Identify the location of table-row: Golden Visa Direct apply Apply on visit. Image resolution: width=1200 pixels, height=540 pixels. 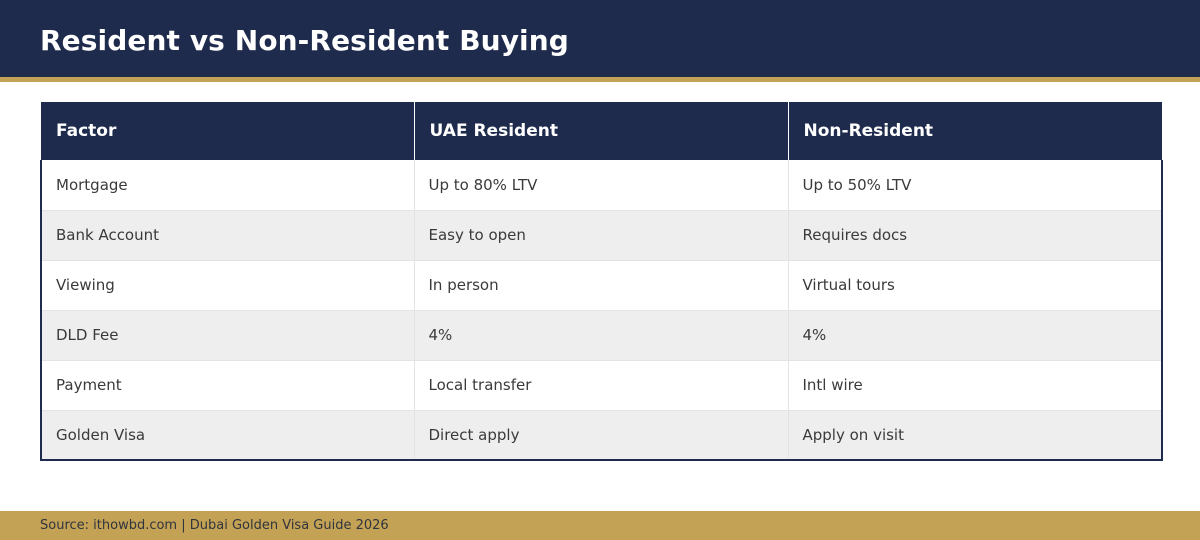
(601, 435).